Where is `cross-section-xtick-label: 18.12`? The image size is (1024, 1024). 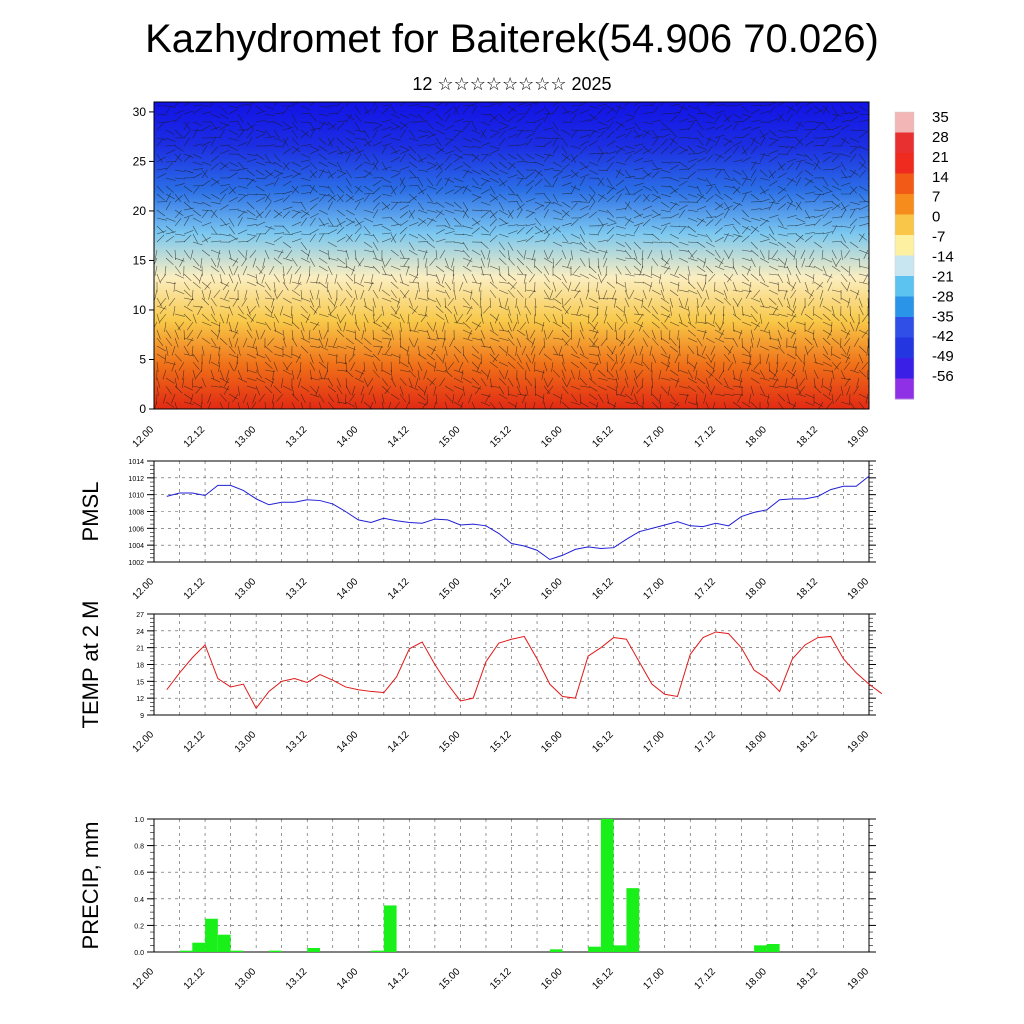 cross-section-xtick-label: 18.12 is located at coordinates (808, 437).